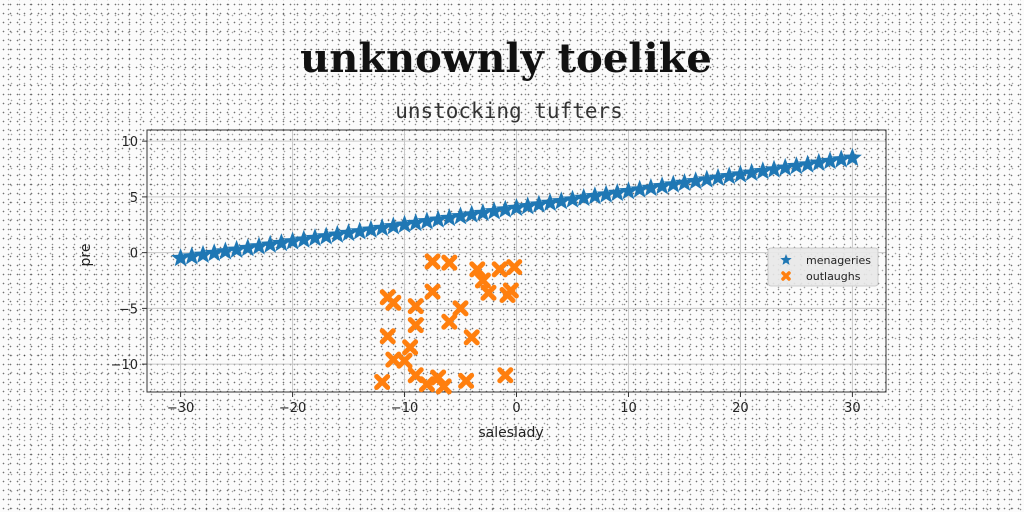 The width and height of the screenshot is (1024, 512). What do you see at coordinates (838, 260) in the screenshot?
I see `legend-label: menageries` at bounding box center [838, 260].